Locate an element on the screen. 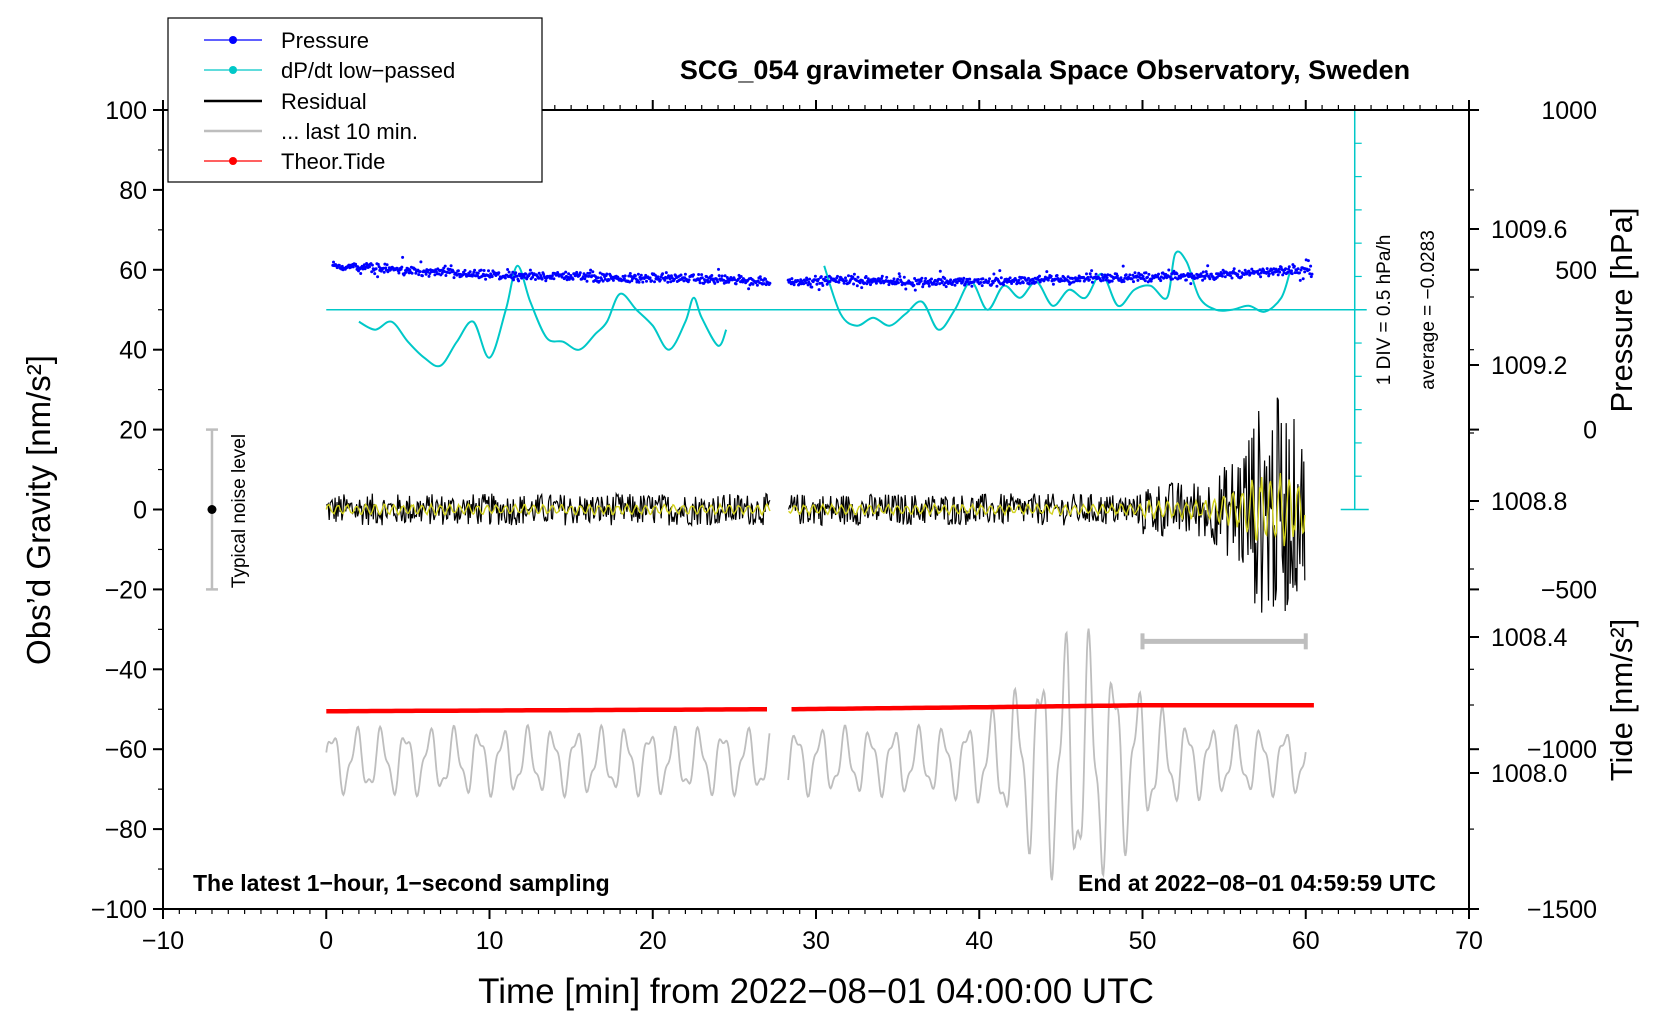 Image resolution: width=1660 pixels, height=1020 pixels. x-tick-label: 40 is located at coordinates (979, 941).